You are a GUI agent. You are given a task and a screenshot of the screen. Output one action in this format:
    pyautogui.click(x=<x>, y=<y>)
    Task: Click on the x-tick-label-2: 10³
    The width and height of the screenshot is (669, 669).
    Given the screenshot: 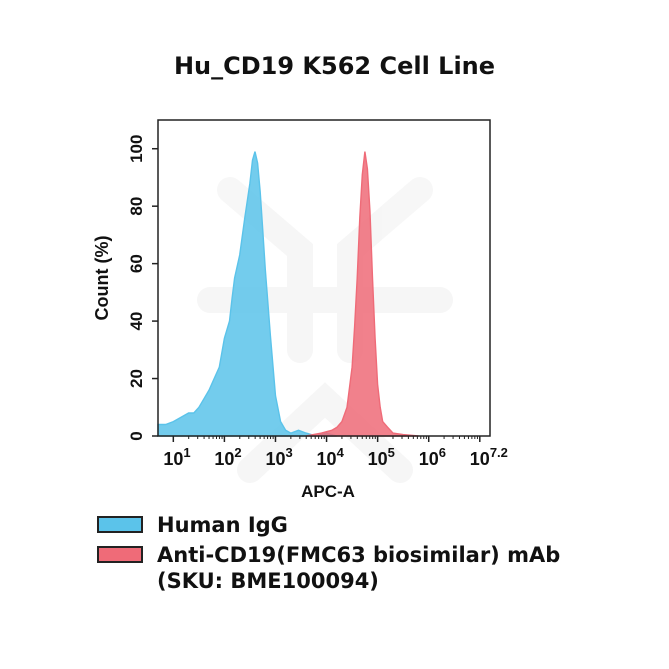 What is the action you would take?
    pyautogui.click(x=278, y=457)
    